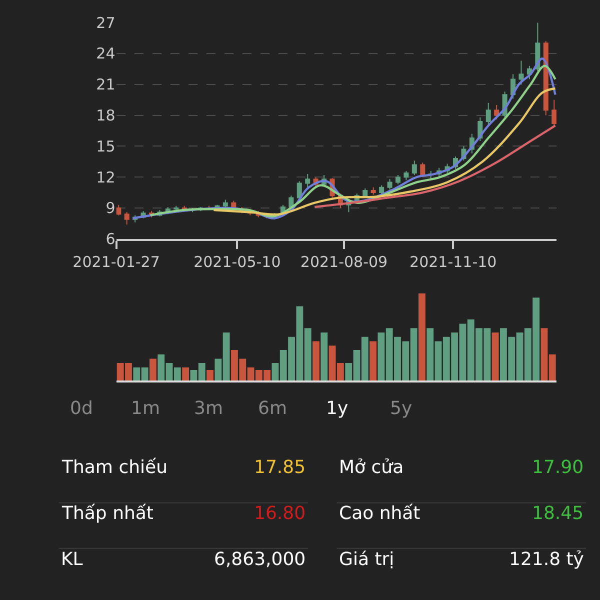 Image resolution: width=600 pixels, height=600 pixels. Describe the element at coordinates (111, 239) in the screenshot. I see `y-tick-label: 6` at that location.